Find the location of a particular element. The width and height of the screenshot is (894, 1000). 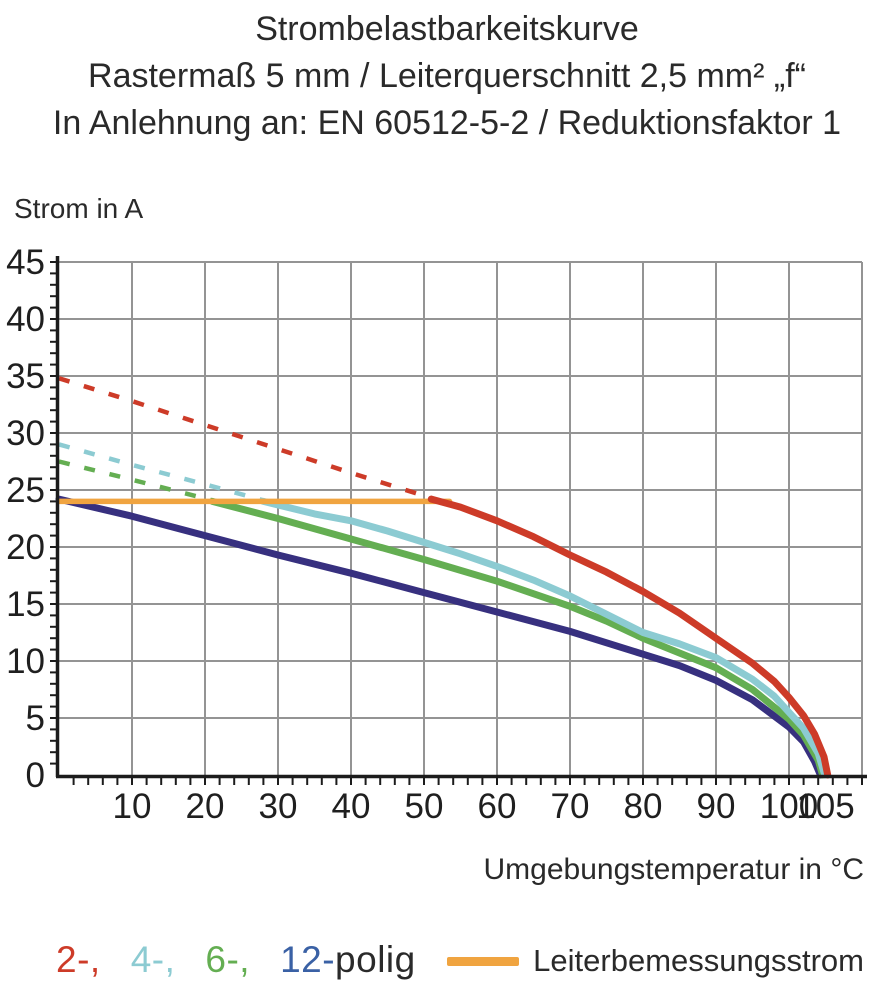

x-tick-label: 105 is located at coordinates (825, 806).